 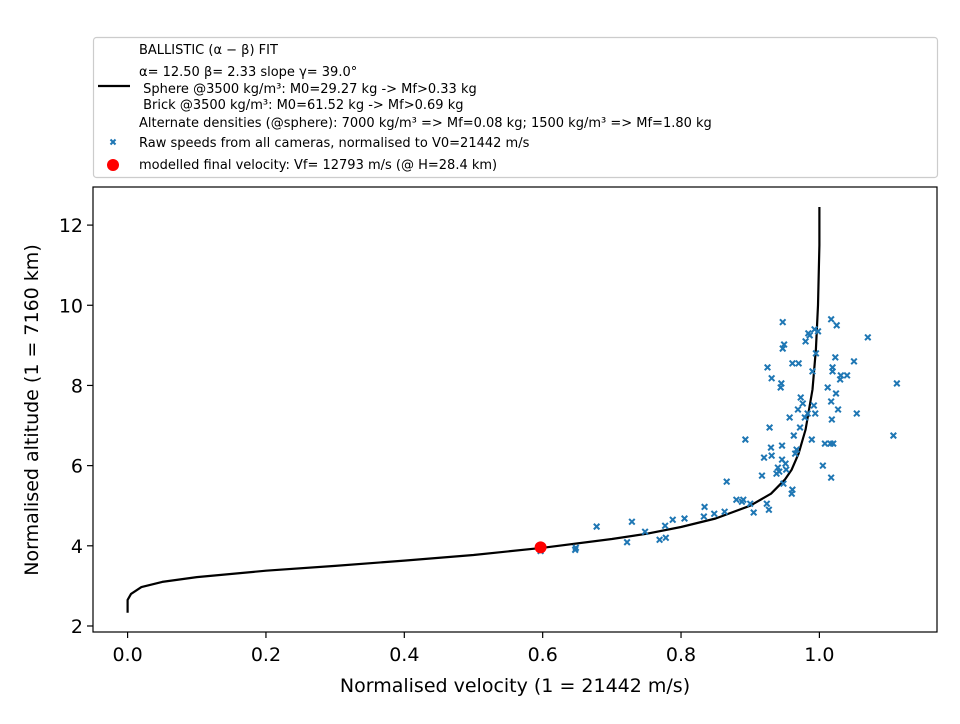 I want to click on y-tick-label: 4, so click(x=77, y=547).